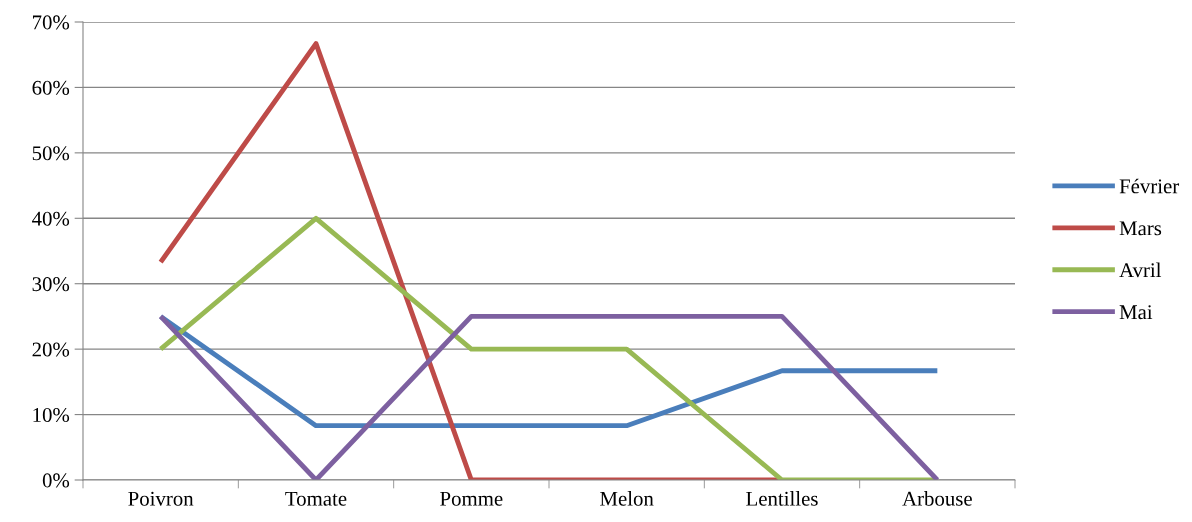 This screenshot has width=1192, height=522. I want to click on legend-label: Mai, so click(1136, 312).